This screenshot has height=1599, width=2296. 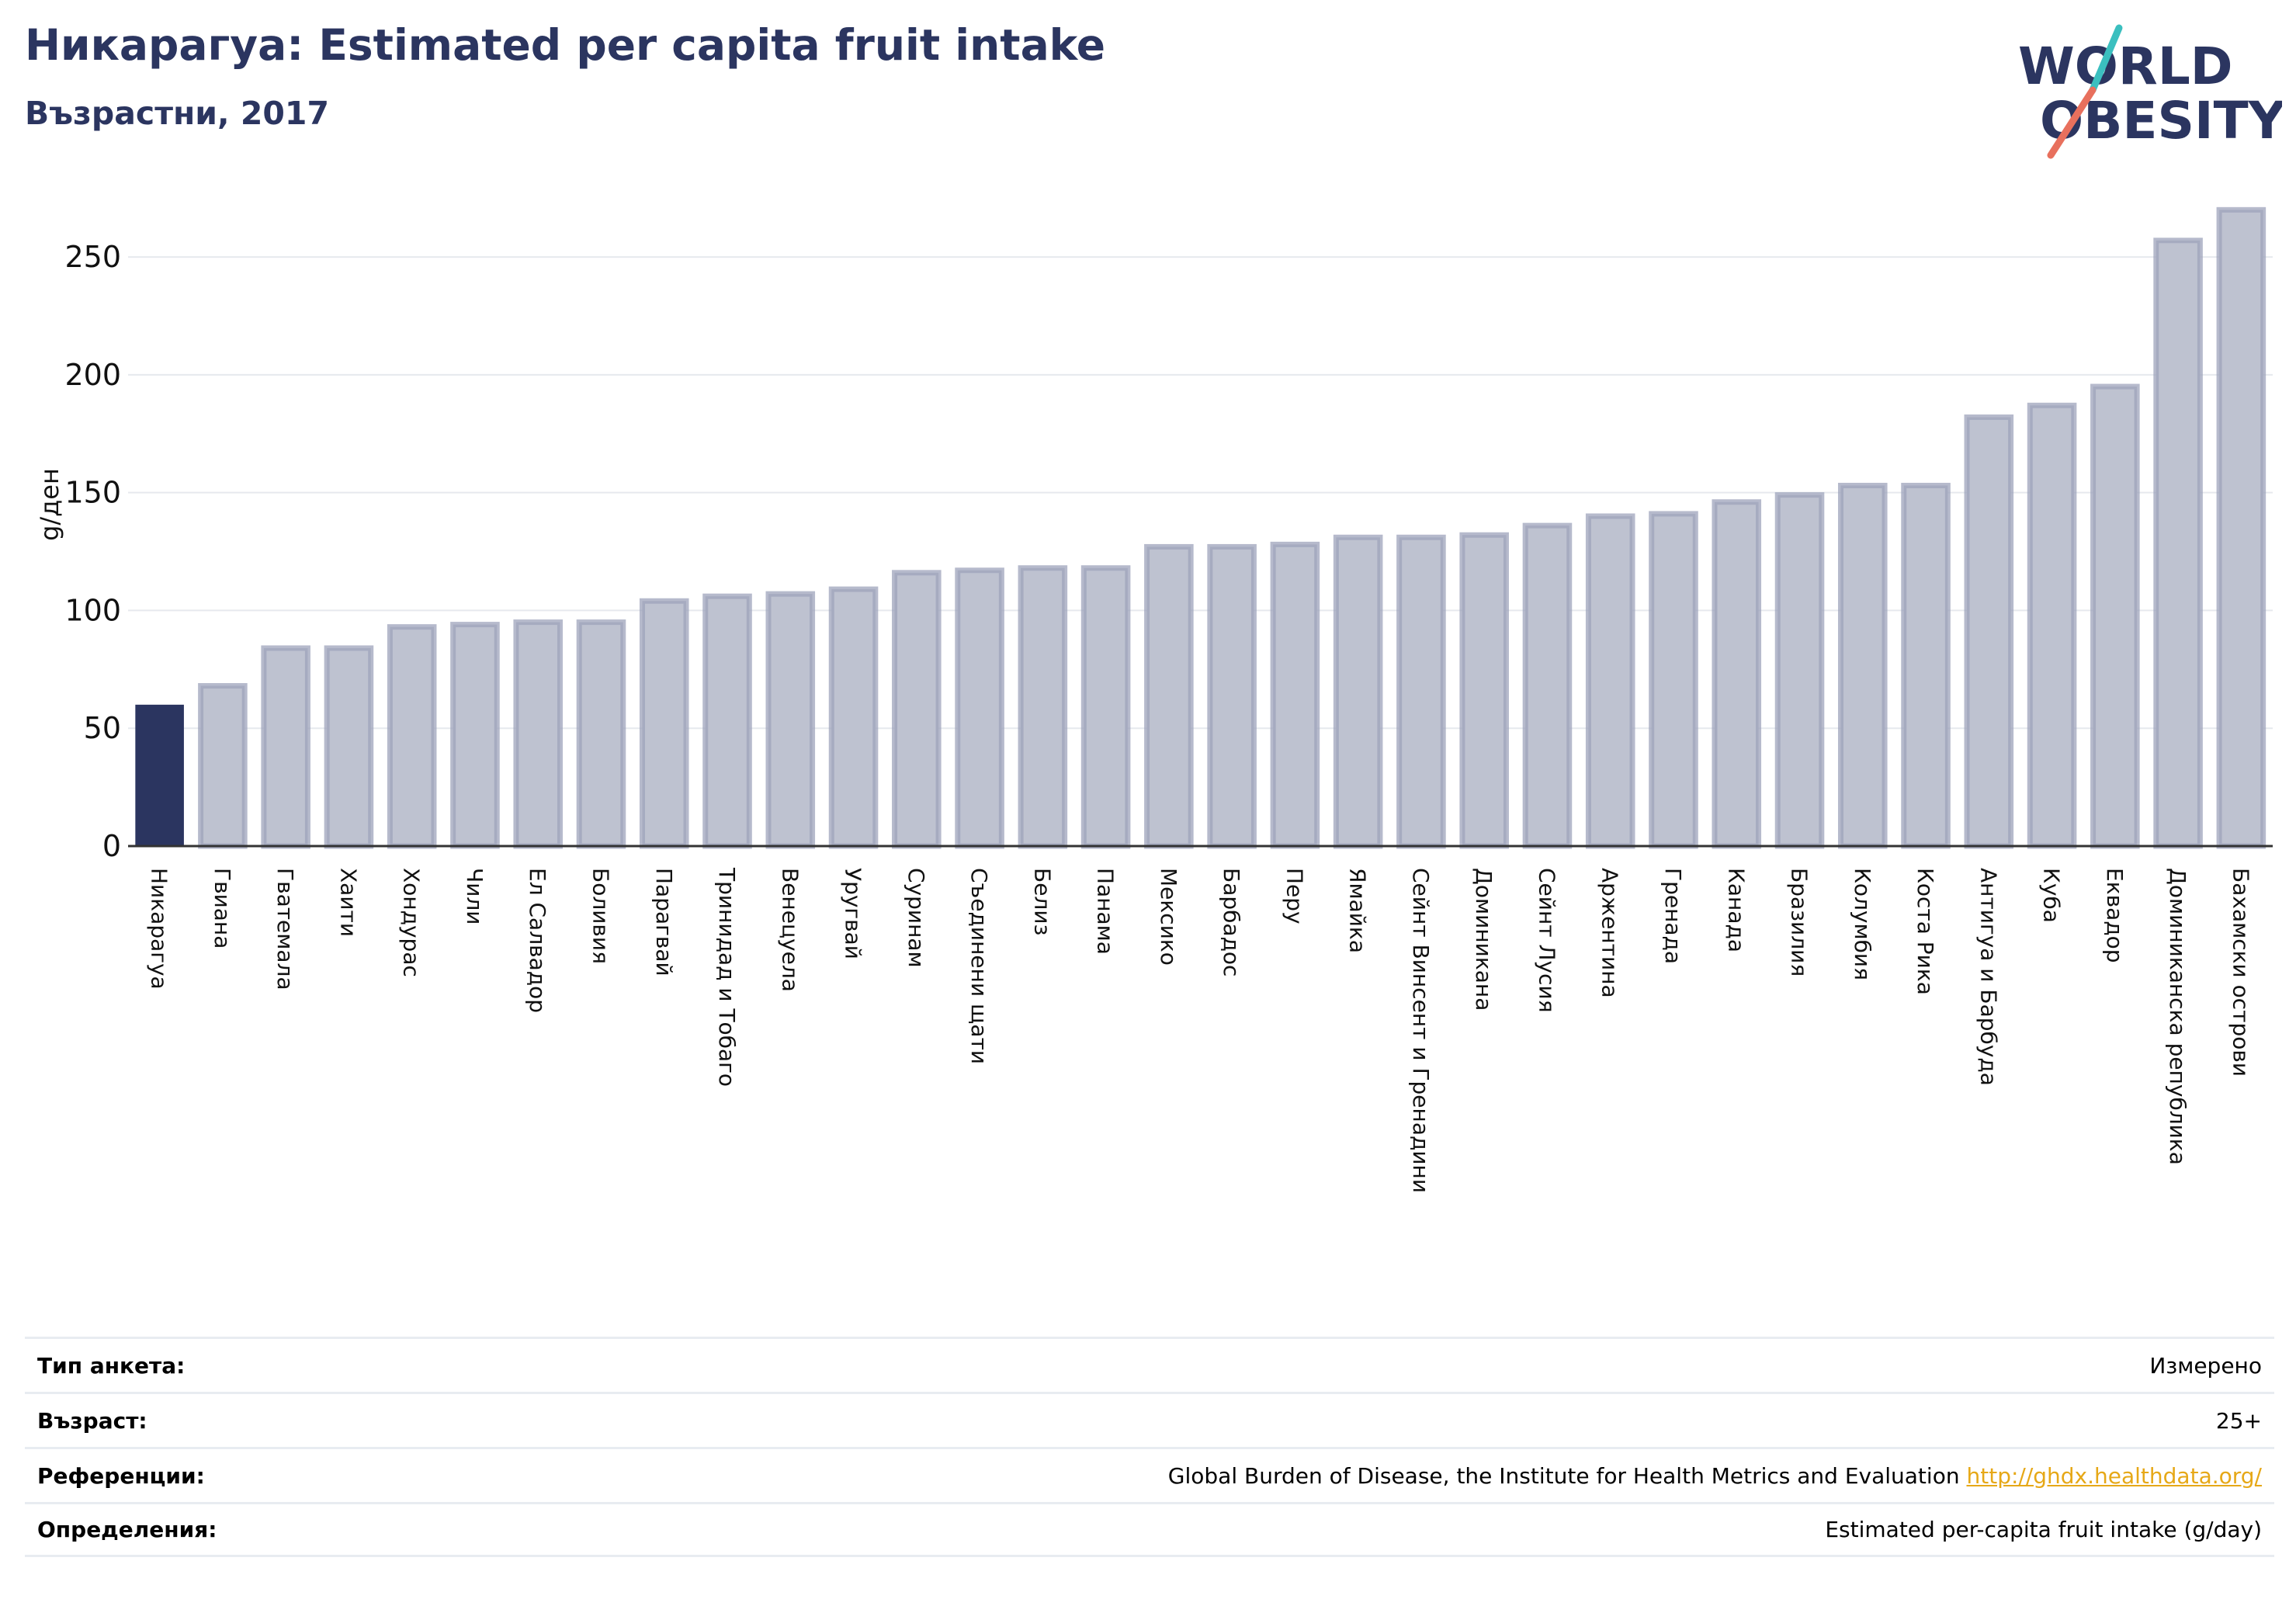 What do you see at coordinates (1168, 917) in the screenshot?
I see `x-tick-label: Мексико` at bounding box center [1168, 917].